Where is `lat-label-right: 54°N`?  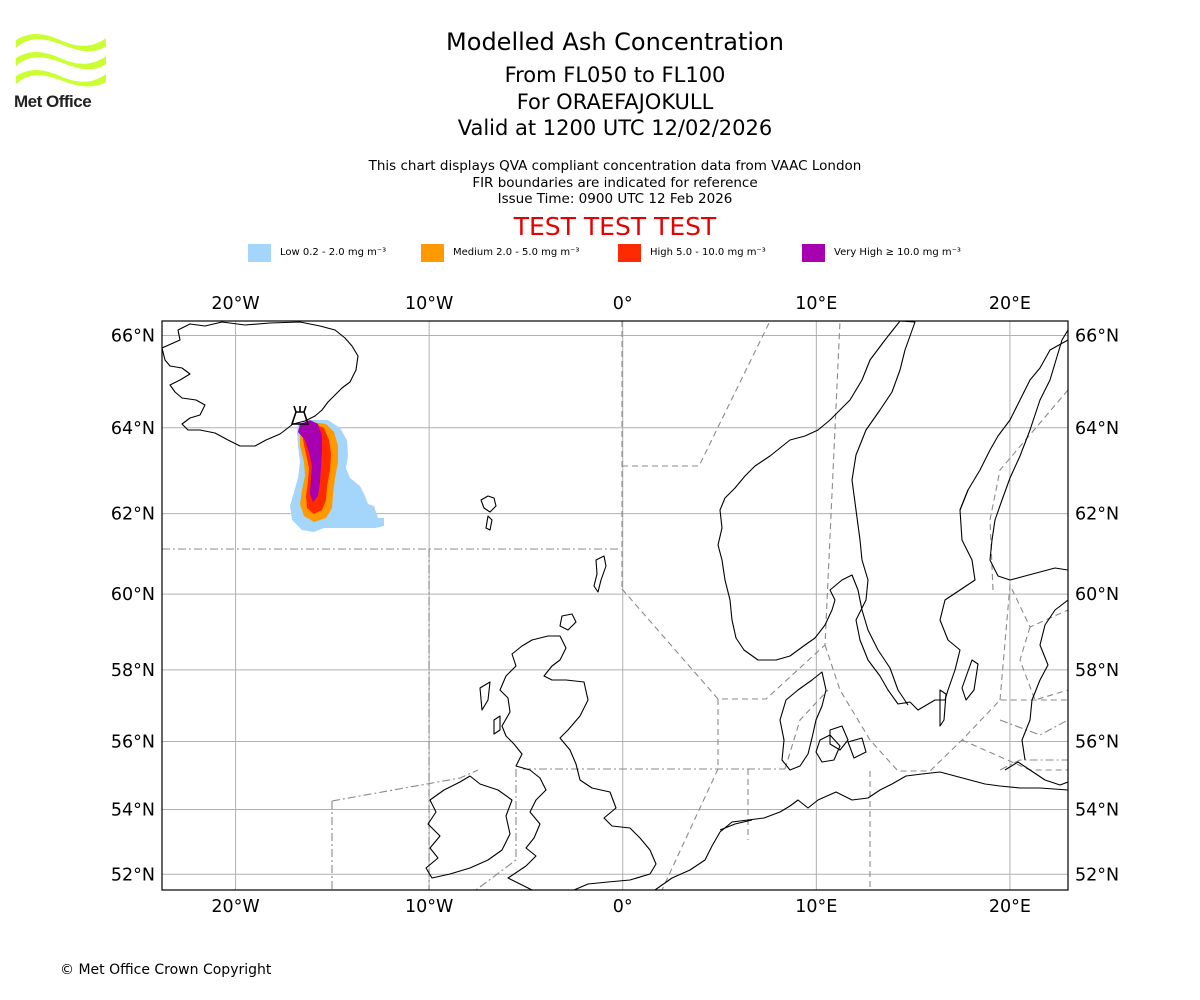
lat-label-right: 54°N is located at coordinates (1097, 810).